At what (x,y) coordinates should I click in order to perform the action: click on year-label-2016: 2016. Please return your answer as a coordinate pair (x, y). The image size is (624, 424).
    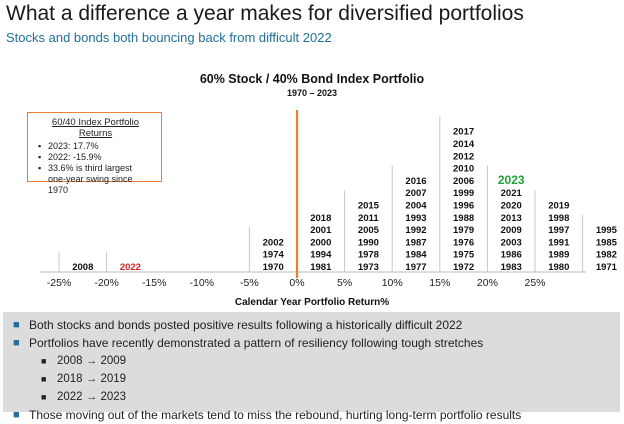
    Looking at the image, I should click on (415, 181).